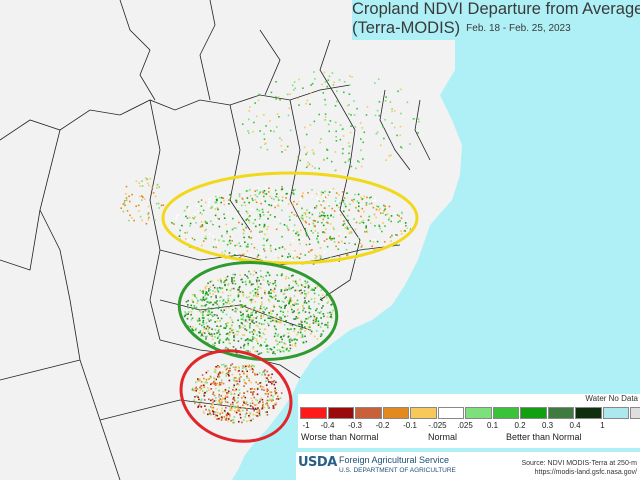  I want to click on legend-swatches, so click(470, 413).